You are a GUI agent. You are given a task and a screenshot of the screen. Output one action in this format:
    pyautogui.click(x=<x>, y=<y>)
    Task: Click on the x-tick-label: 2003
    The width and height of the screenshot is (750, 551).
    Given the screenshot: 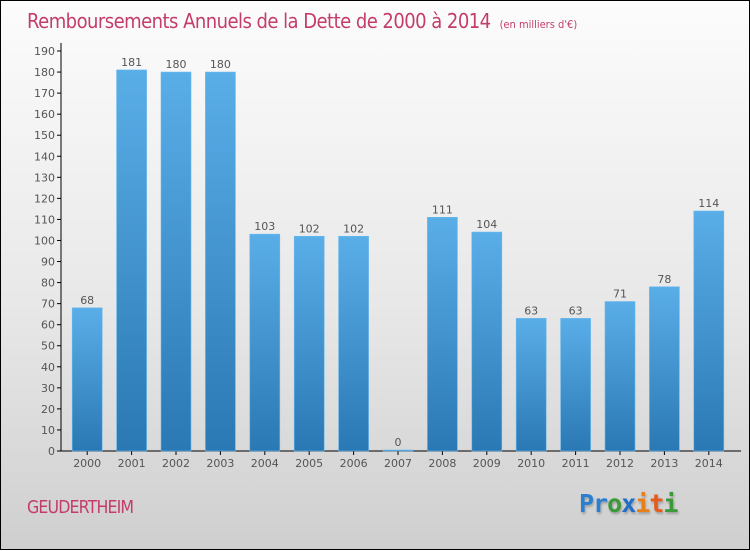 What is the action you would take?
    pyautogui.click(x=220, y=463)
    